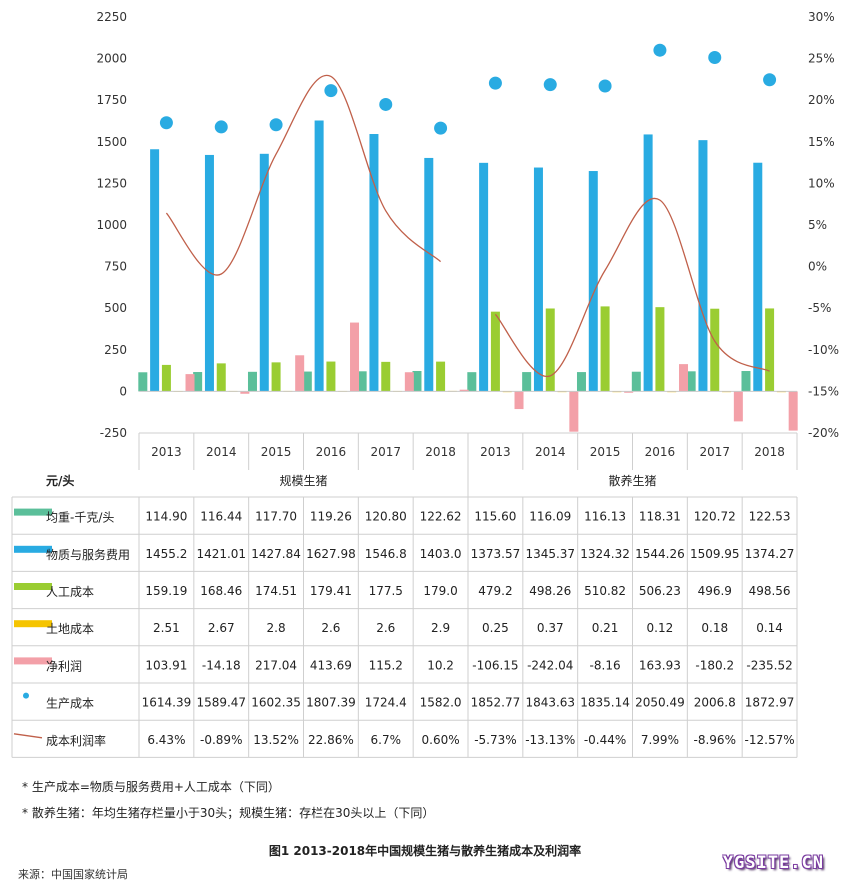 The image size is (850, 892). Describe the element at coordinates (303, 480) in the screenshot. I see `group-label-0: 规模生猪` at that location.